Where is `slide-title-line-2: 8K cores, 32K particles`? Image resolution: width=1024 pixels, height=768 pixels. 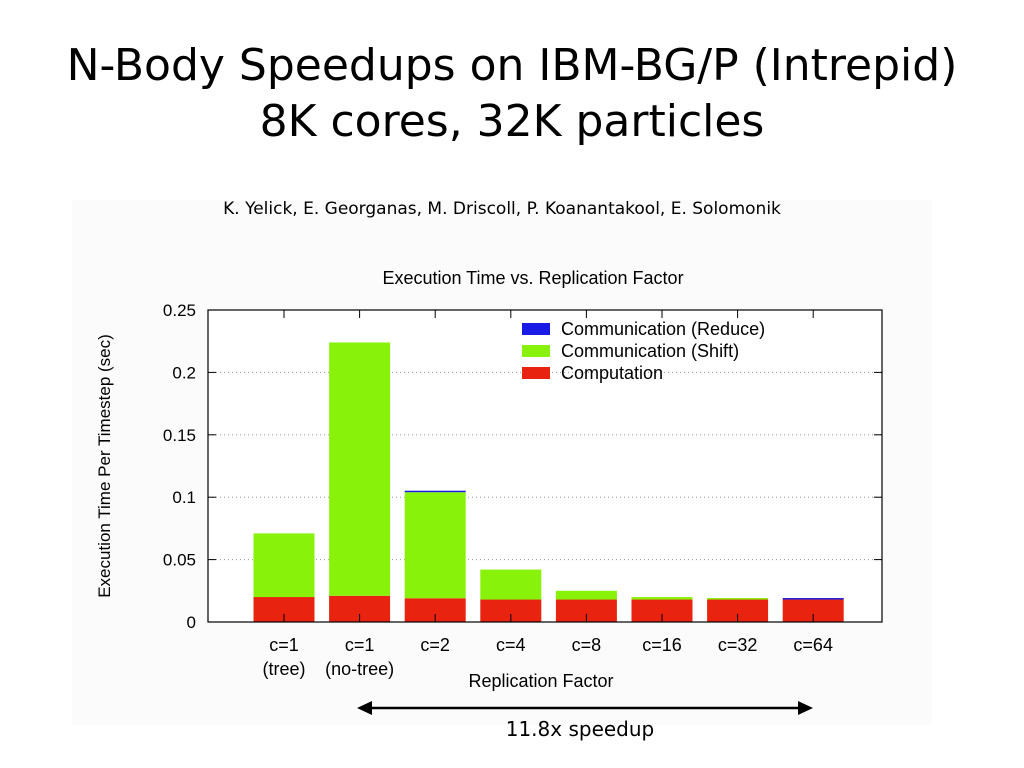 slide-title-line-2: 8K cores, 32K particles is located at coordinates (512, 121).